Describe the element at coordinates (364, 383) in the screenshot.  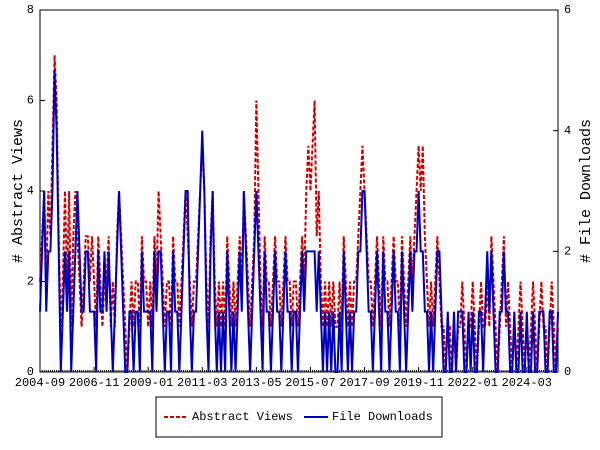
I see `x-tick-label: 2017-09` at that location.